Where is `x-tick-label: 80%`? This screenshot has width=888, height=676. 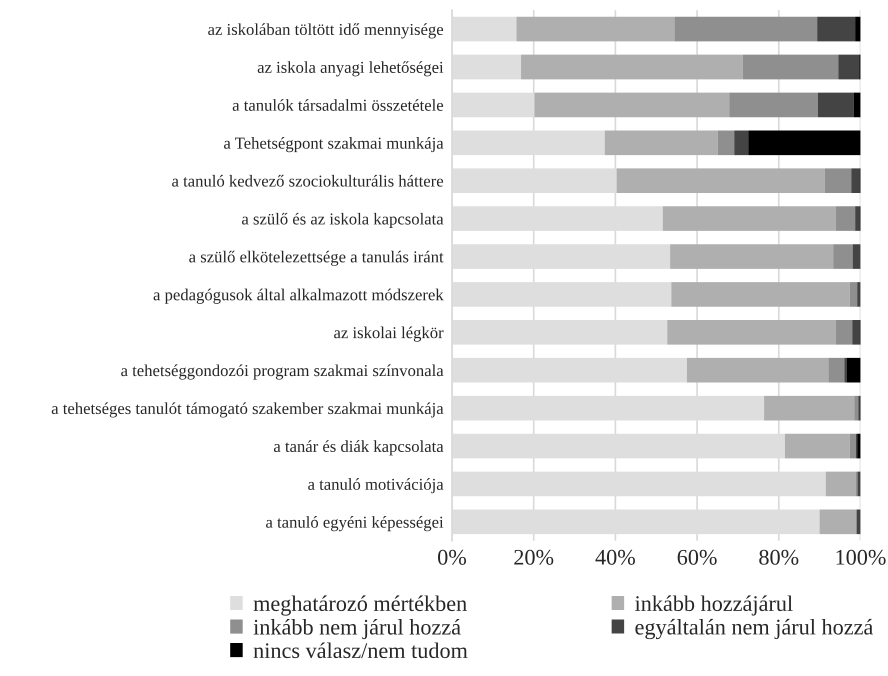 x-tick-label: 80% is located at coordinates (778, 557).